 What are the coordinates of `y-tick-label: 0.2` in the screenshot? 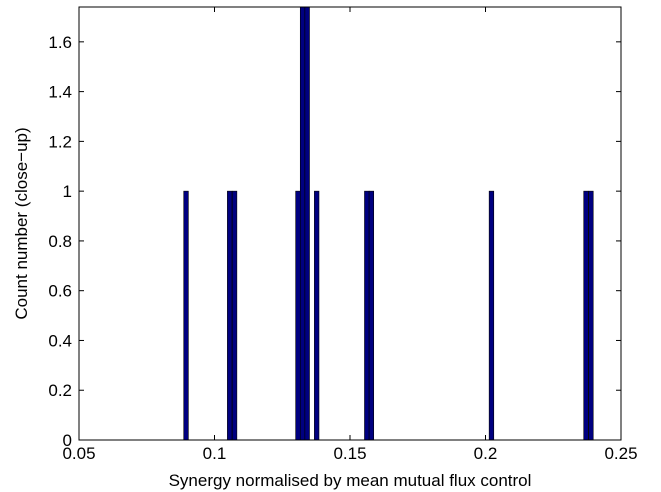 It's located at (60, 390).